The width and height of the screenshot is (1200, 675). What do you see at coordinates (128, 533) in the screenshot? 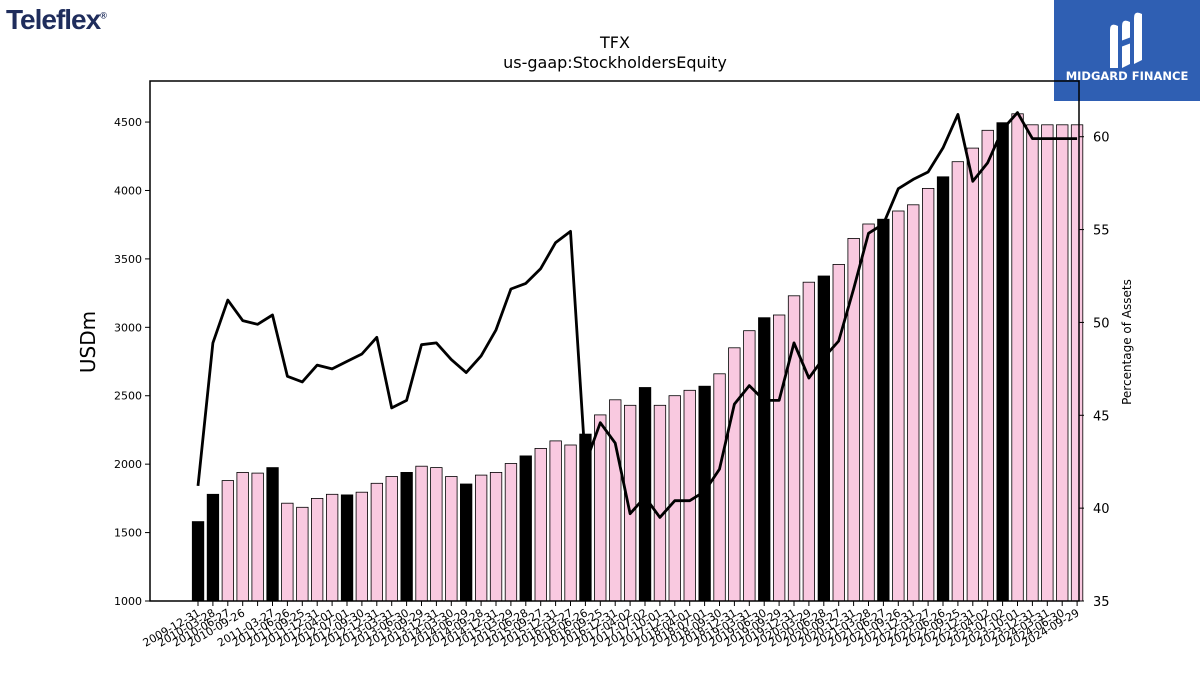
I see `y-tick-label: 1500` at bounding box center [128, 533].